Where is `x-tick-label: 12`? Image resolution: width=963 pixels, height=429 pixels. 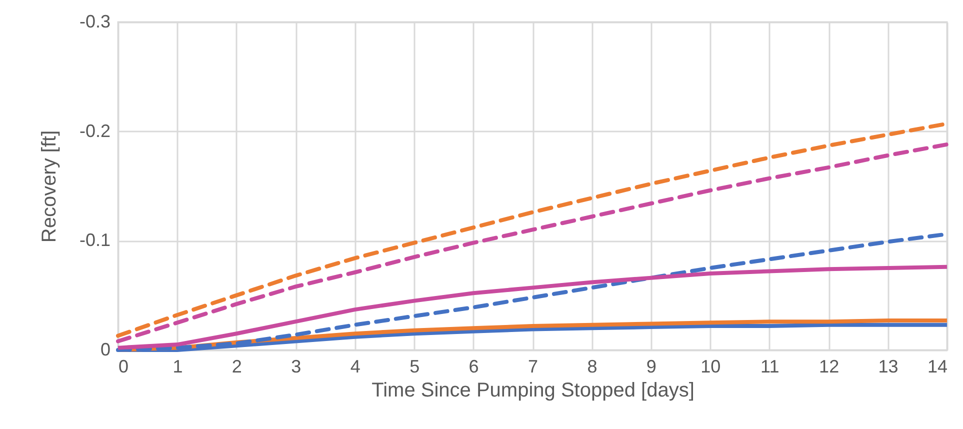 x-tick-label: 12 is located at coordinates (829, 366).